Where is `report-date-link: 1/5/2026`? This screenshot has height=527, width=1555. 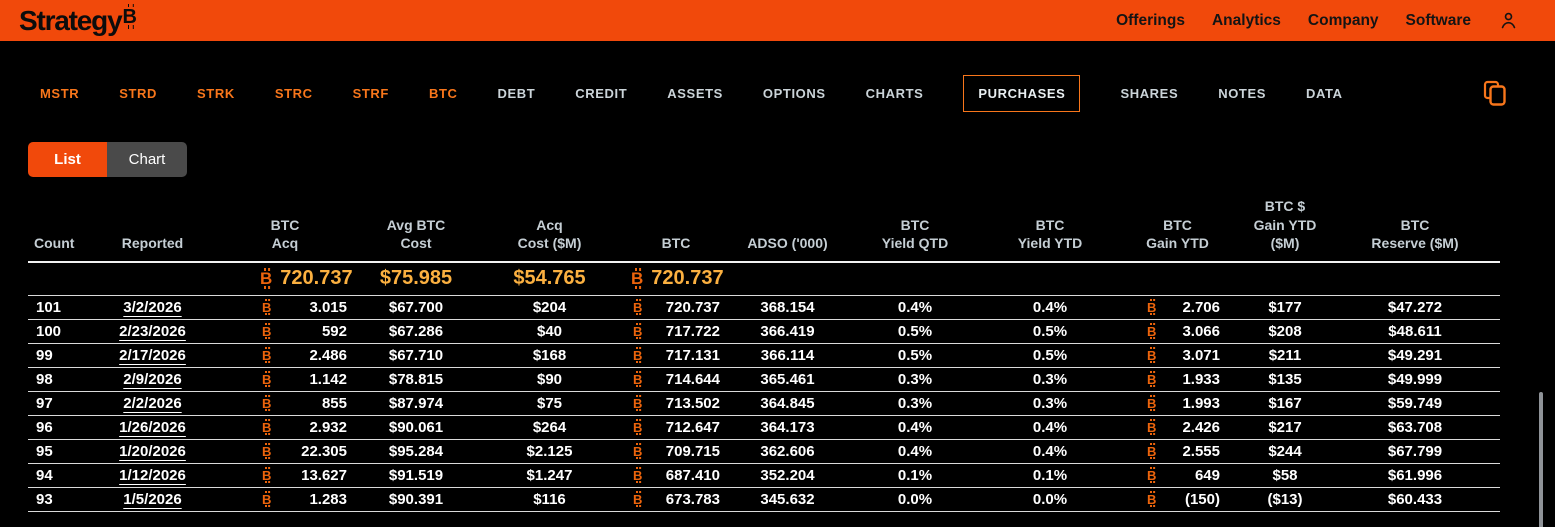
report-date-link: 1/5/2026 is located at coordinates (152, 499).